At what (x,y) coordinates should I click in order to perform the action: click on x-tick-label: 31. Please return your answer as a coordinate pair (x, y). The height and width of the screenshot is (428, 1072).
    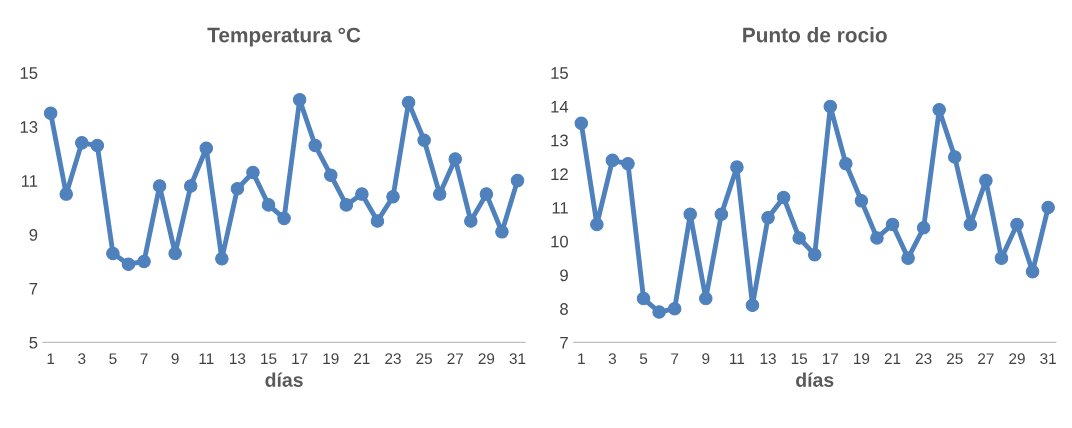
    Looking at the image, I should click on (1048, 359).